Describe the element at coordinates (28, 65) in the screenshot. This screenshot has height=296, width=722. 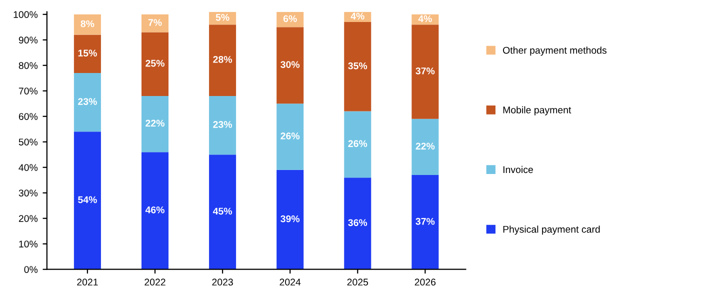
I see `y-tick-label: 80%` at that location.